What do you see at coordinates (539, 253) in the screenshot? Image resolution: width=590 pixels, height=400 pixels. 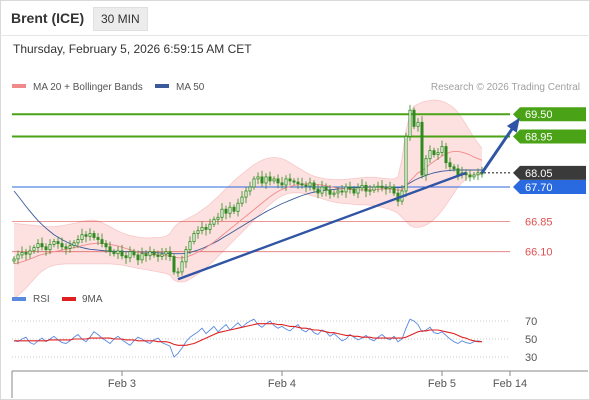 I see `level-value-66-10: 66.10` at bounding box center [539, 253].